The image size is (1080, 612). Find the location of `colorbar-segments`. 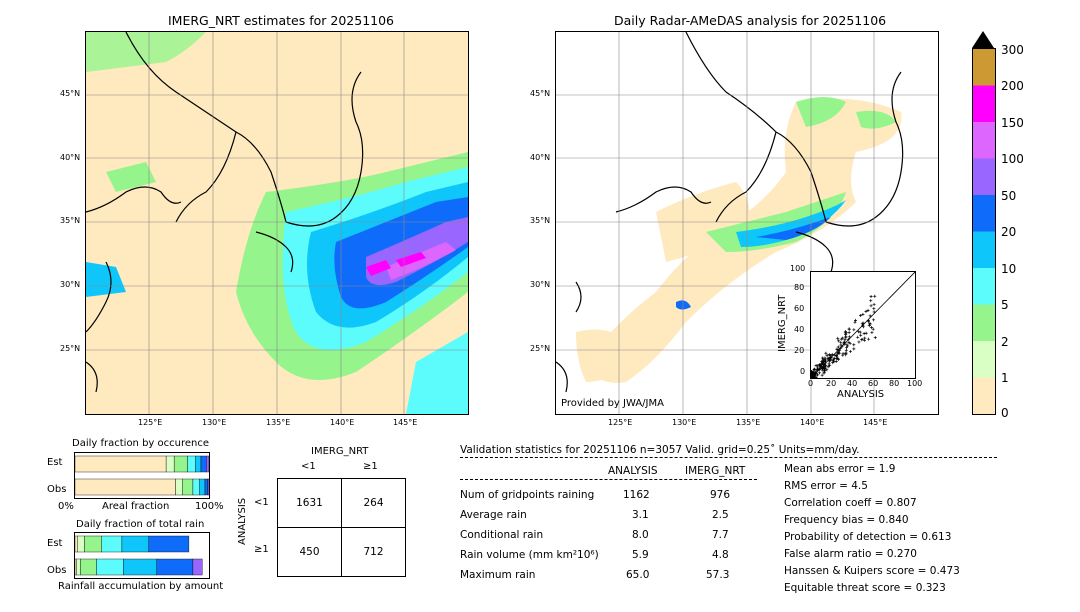

colorbar-segments is located at coordinates (984, 231).